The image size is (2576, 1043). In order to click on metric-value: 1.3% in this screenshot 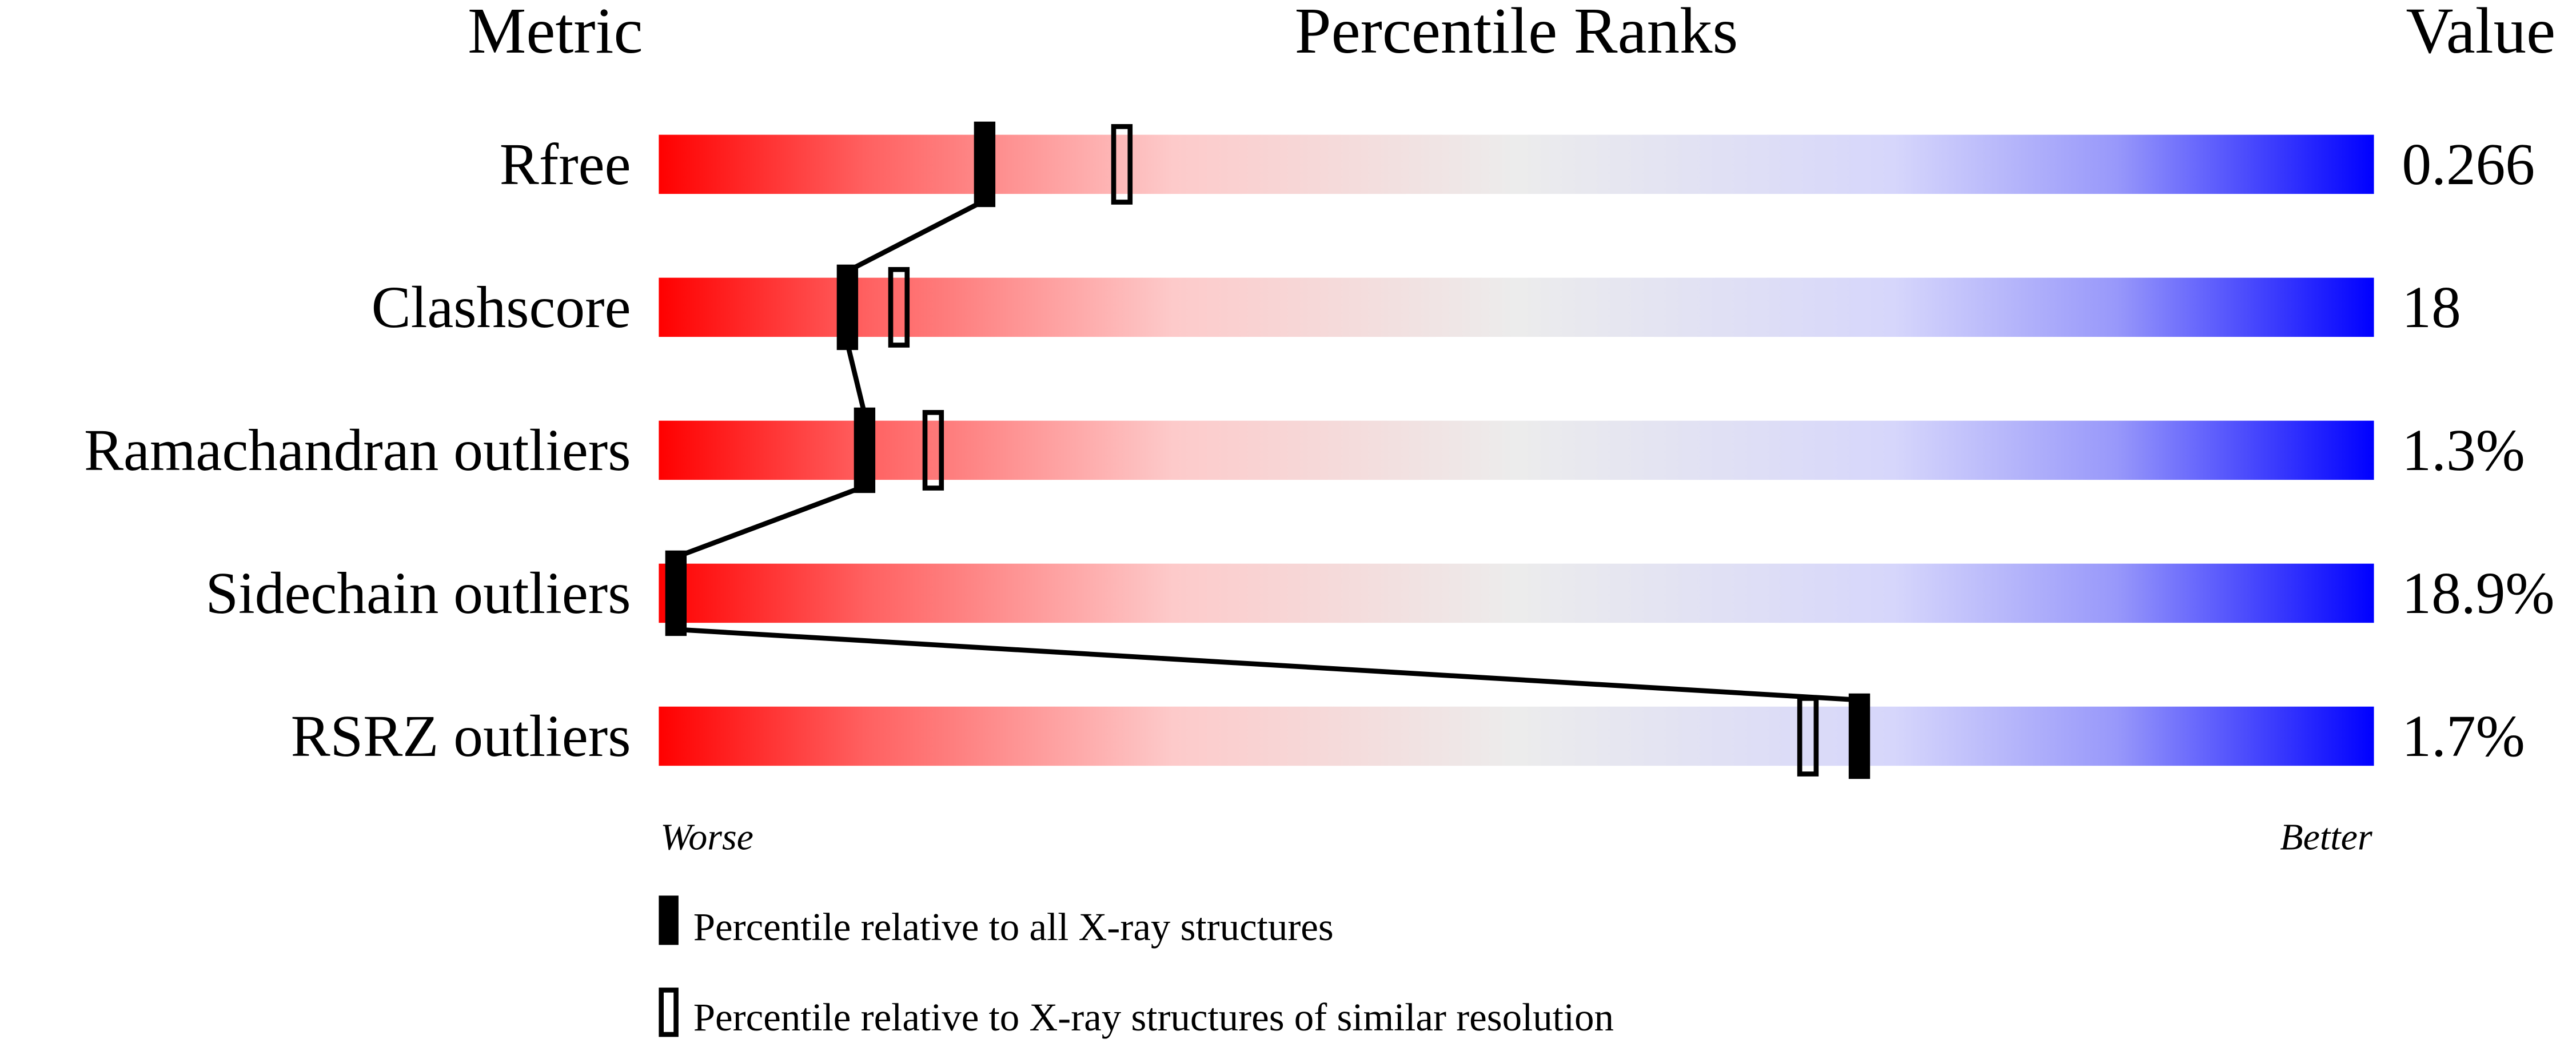, I will do `click(2463, 450)`.